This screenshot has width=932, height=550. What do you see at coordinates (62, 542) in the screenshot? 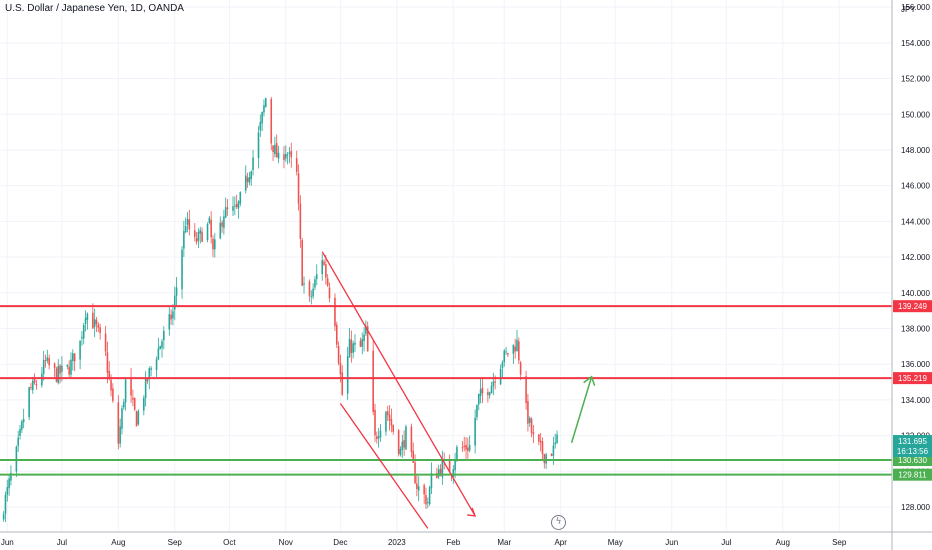
I see `time-tick-label: Jul` at bounding box center [62, 542].